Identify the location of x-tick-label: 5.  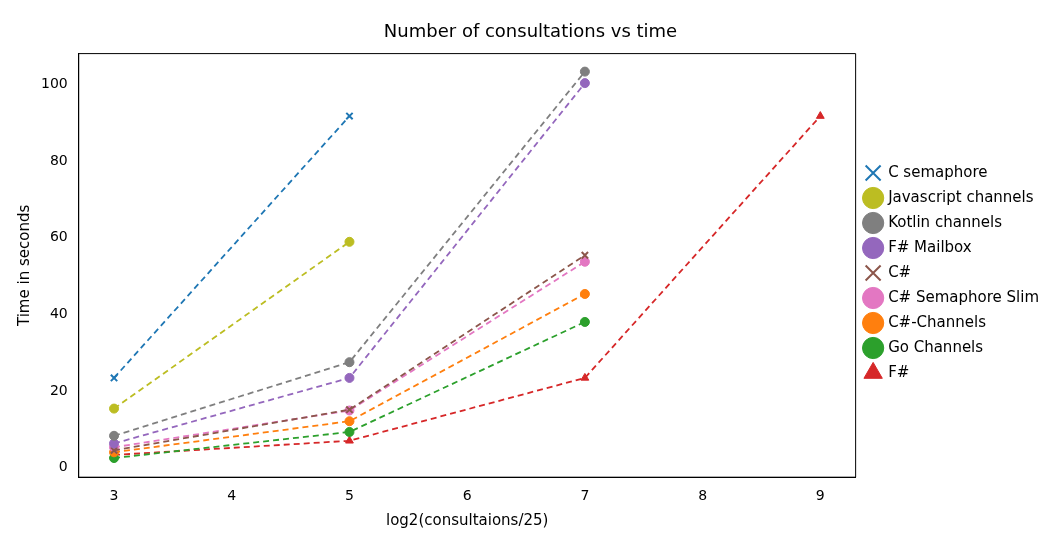
(349, 495).